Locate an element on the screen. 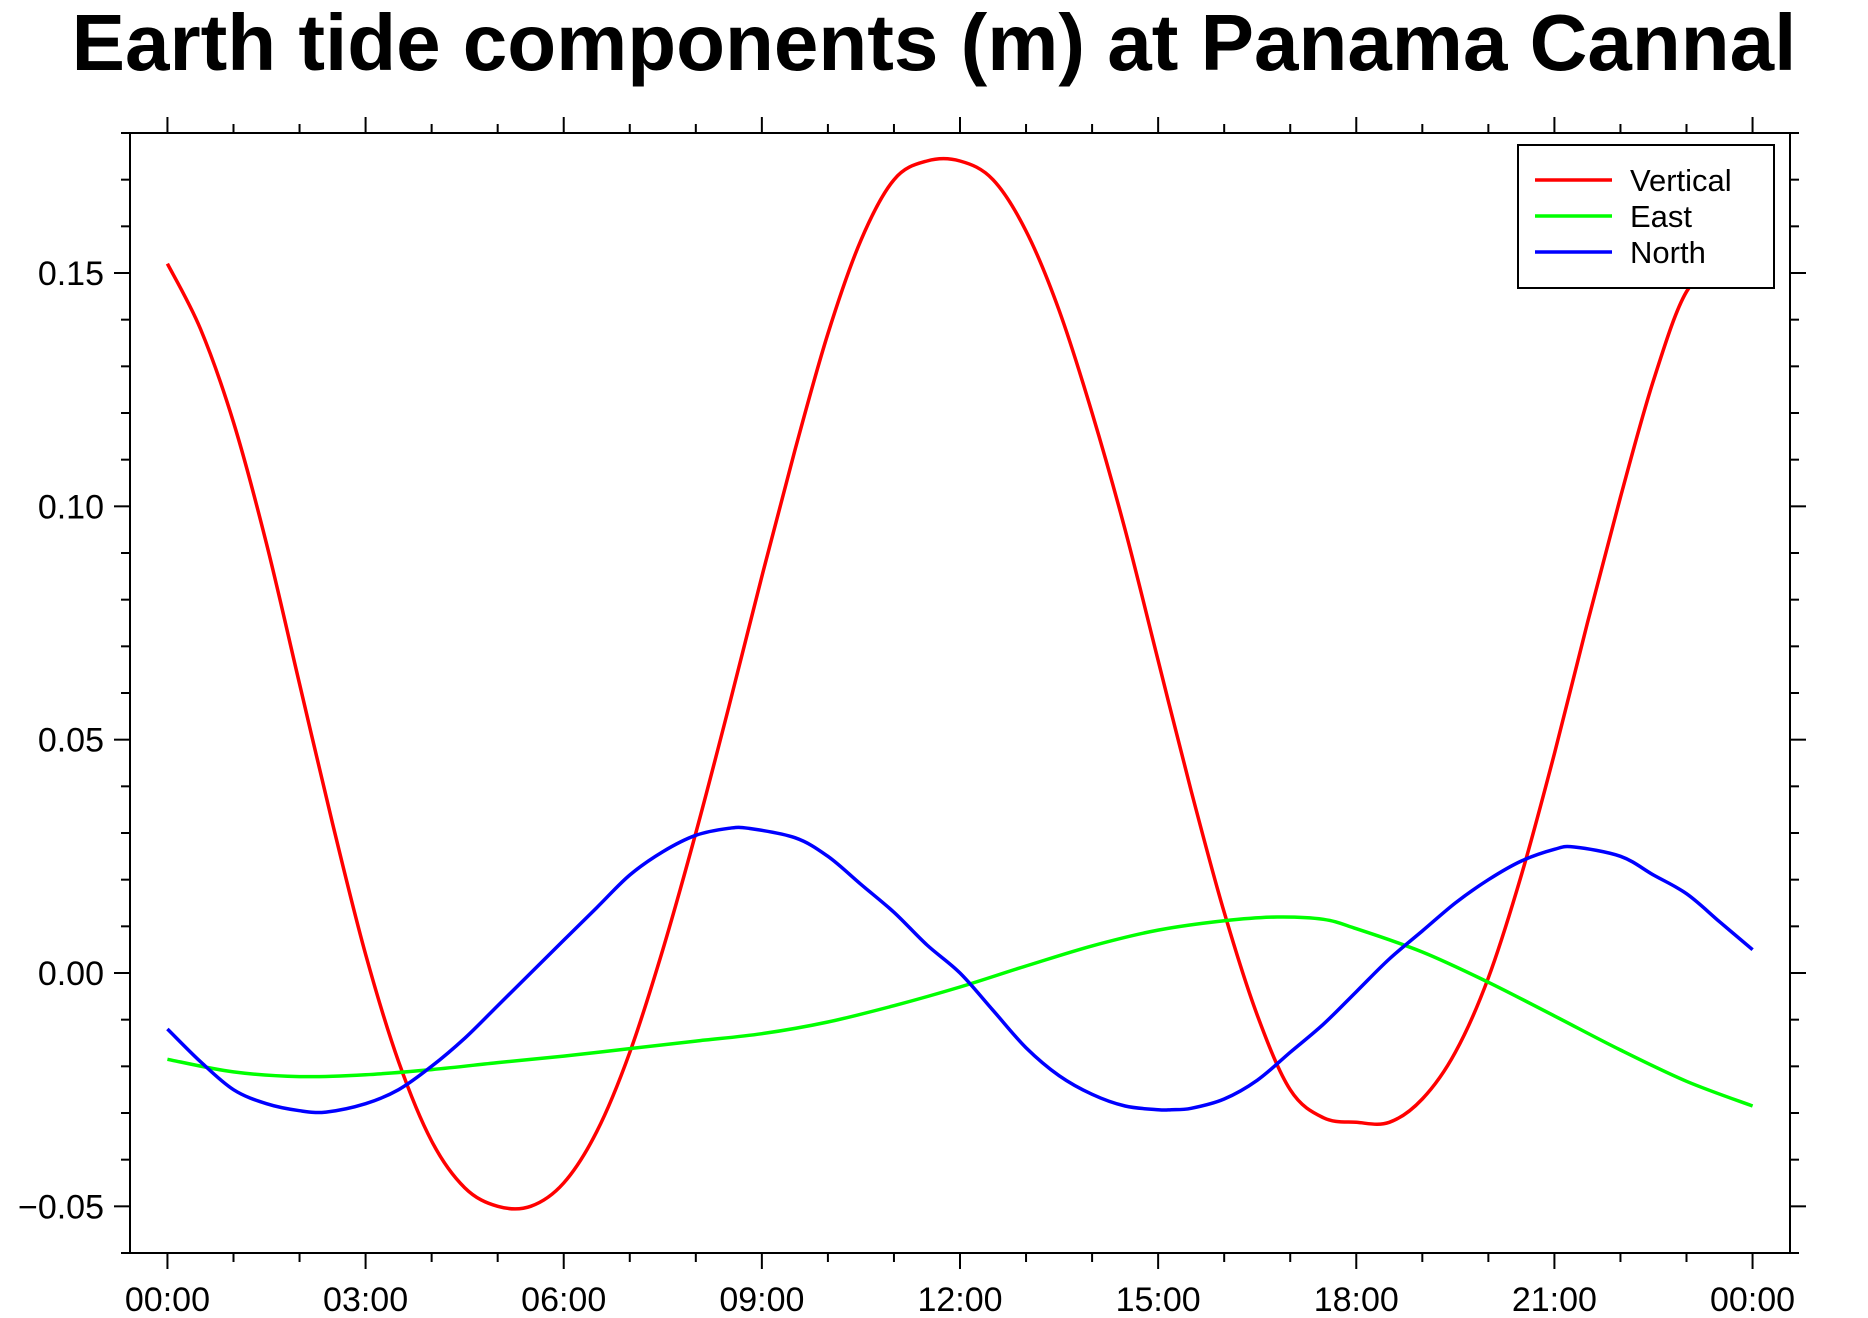 The image size is (1868, 1318). y-tick-label: −0.05 is located at coordinates (61, 1207).